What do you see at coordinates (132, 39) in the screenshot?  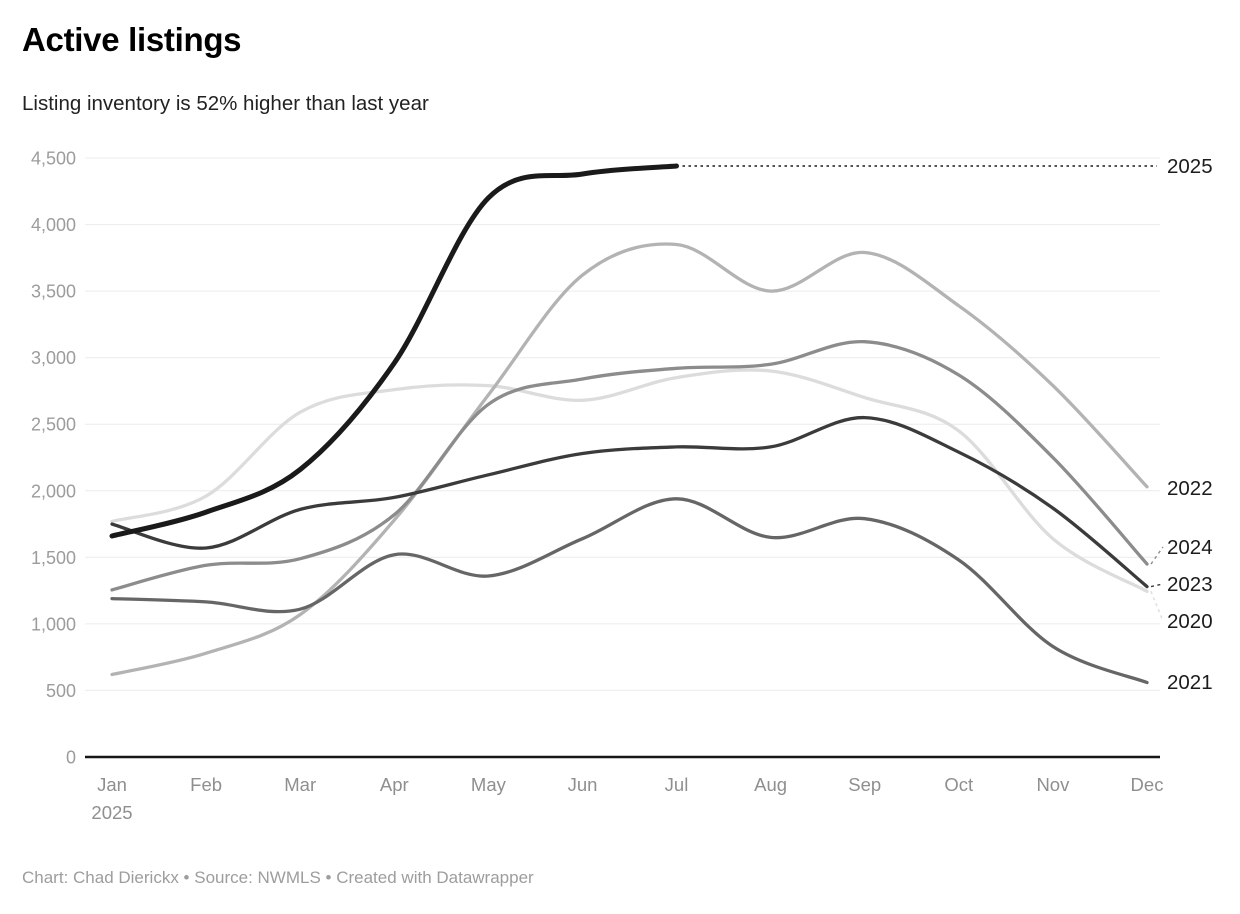 I see `chart-title: Active listings` at bounding box center [132, 39].